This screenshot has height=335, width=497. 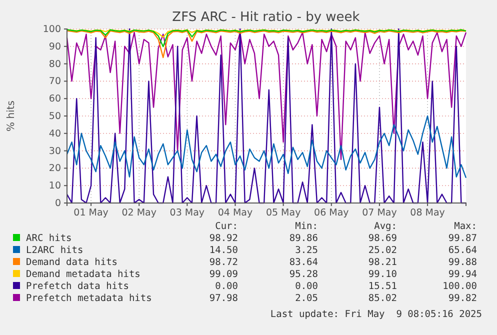 I want to click on text: Max:, so click(x=465, y=226).